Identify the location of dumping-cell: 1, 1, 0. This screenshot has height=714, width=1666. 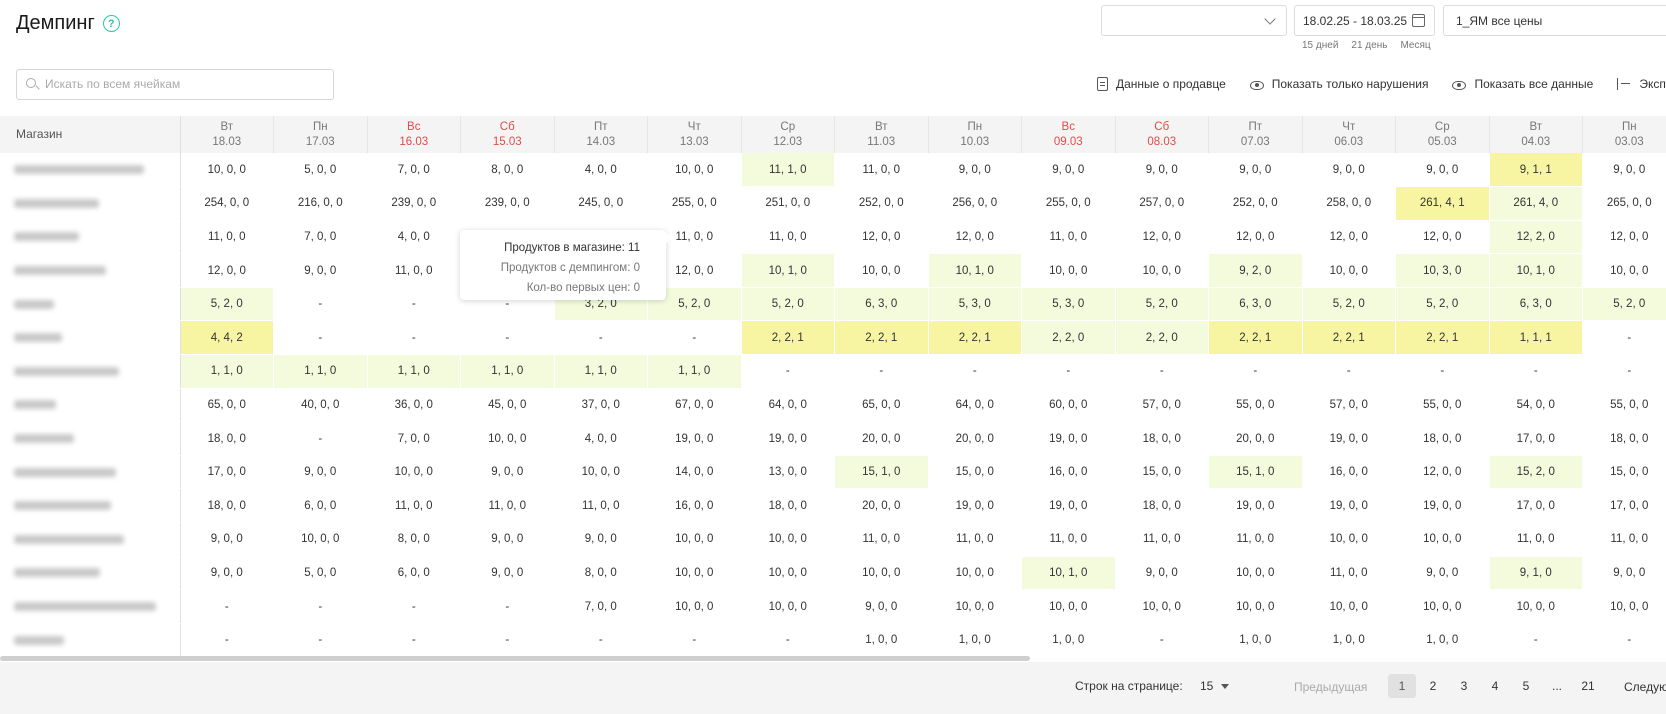
(601, 371).